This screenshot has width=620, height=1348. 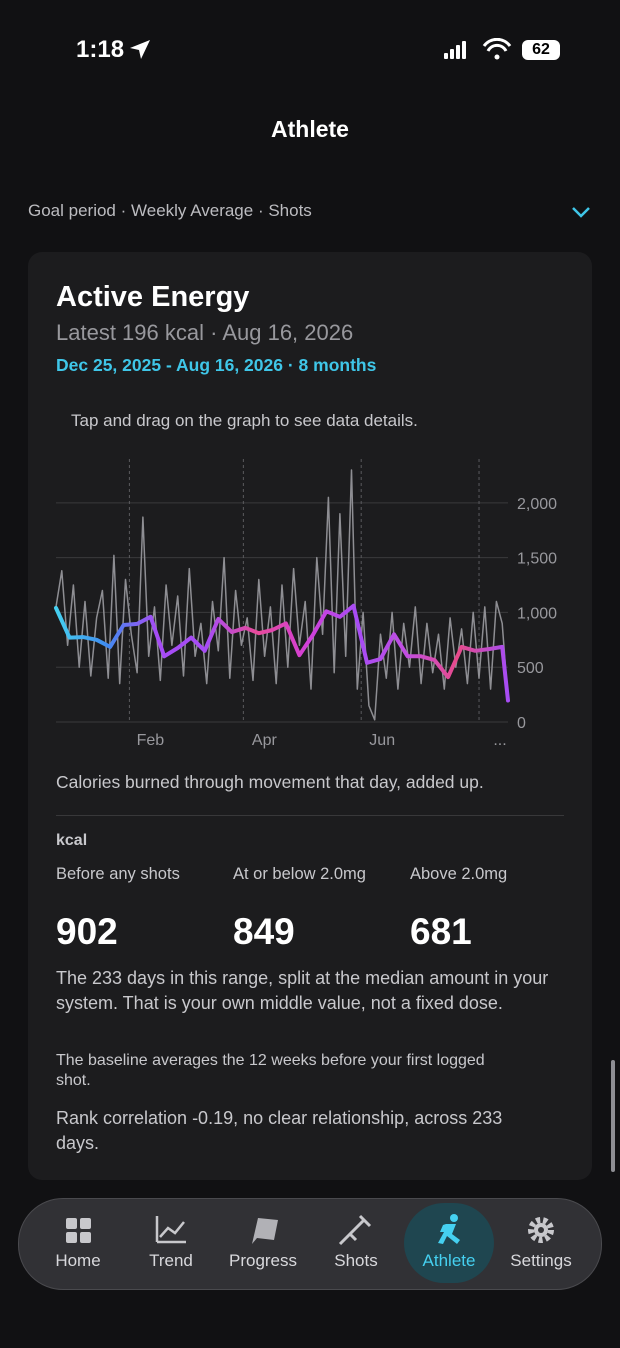 I want to click on y-tick-label: 0, so click(x=521, y=723).